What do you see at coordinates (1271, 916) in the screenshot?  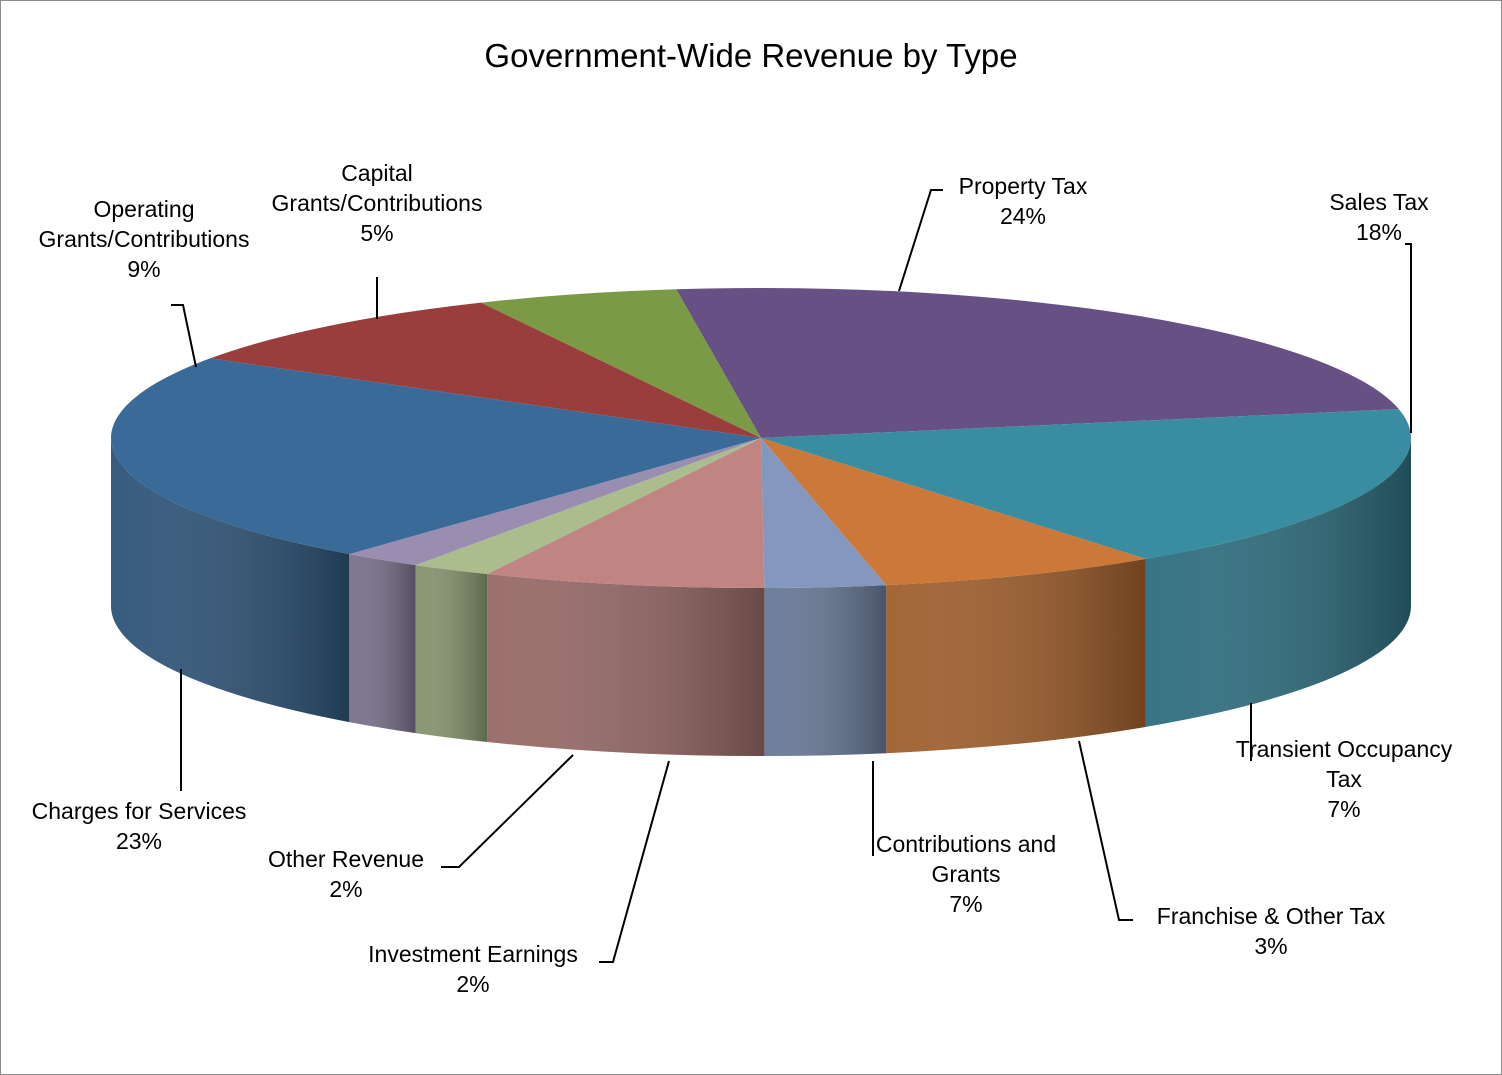 I see `slice-label-3: Franchise & Other Tax` at bounding box center [1271, 916].